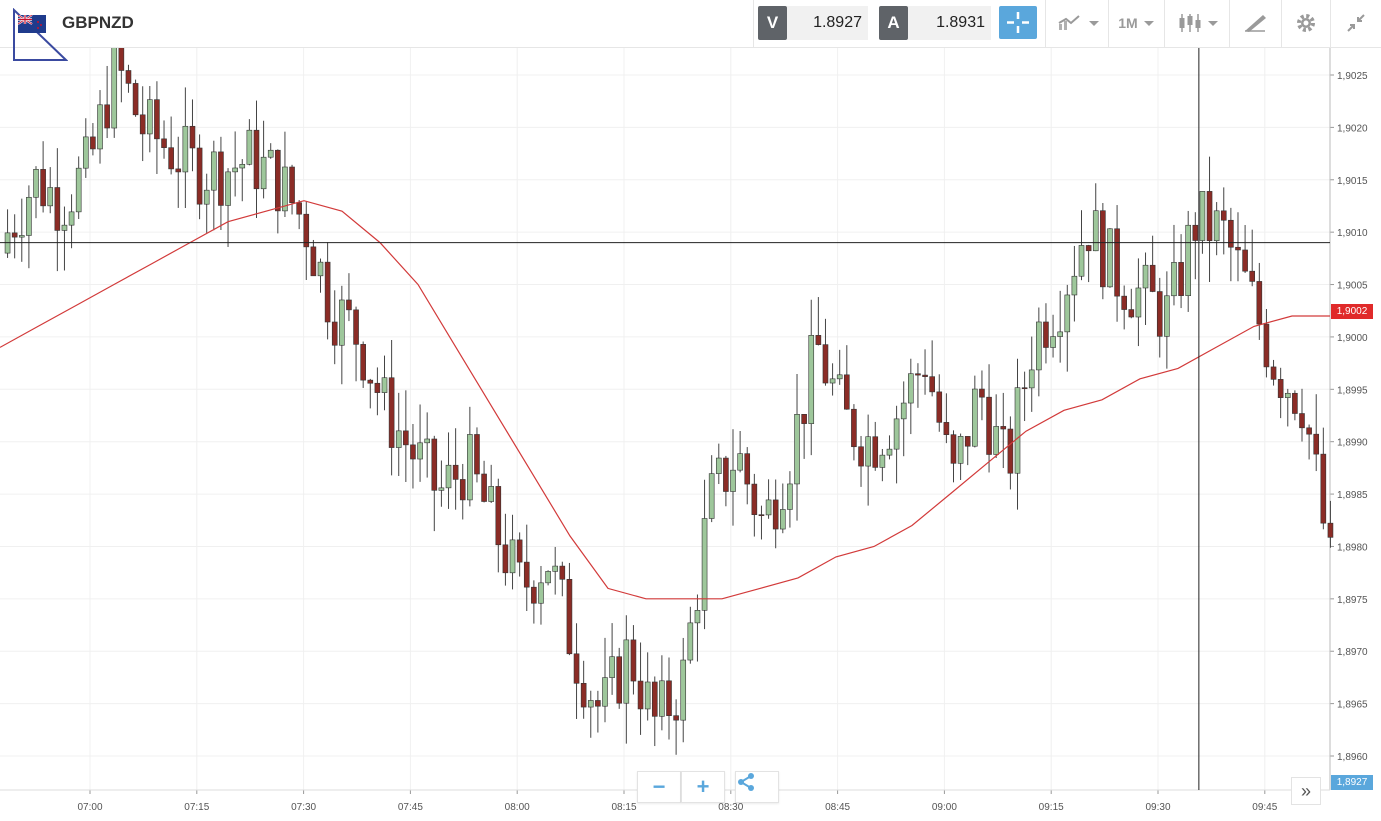 This screenshot has width=1381, height=821. I want to click on crosshair-button, so click(1018, 22).